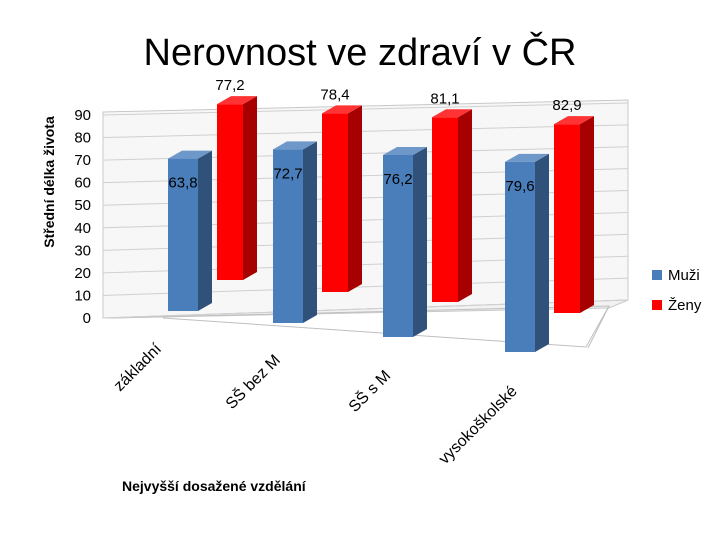  What do you see at coordinates (82, 160) in the screenshot?
I see `y-tick-label: 70` at bounding box center [82, 160].